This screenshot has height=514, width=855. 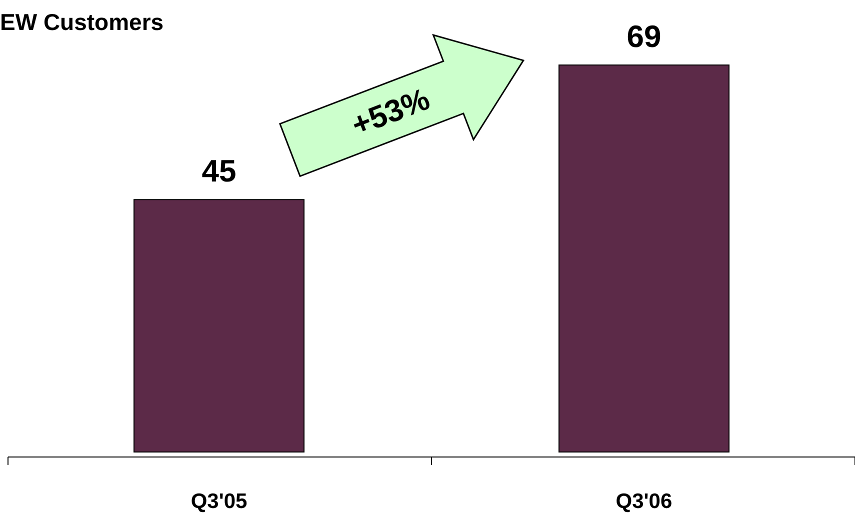 What do you see at coordinates (219, 171) in the screenshot?
I see `data-label: 45` at bounding box center [219, 171].